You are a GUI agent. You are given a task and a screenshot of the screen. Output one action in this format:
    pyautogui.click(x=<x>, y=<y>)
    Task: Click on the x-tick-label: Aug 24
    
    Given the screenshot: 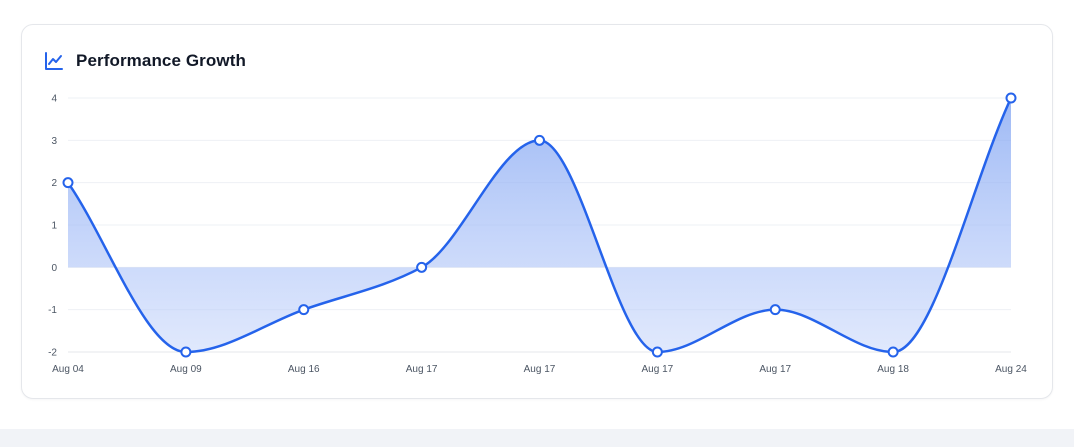 What is the action you would take?
    pyautogui.click(x=1011, y=369)
    